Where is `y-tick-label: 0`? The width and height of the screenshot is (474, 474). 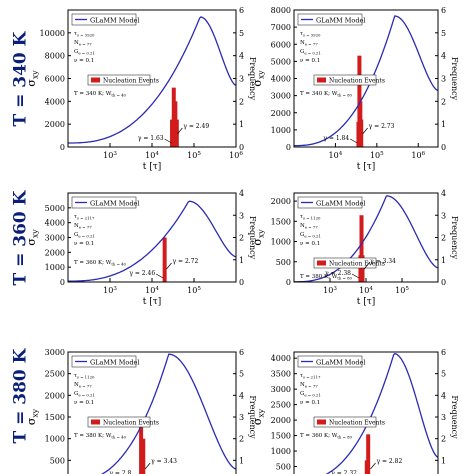 y-tick-label: 0 is located at coordinates (62, 147).